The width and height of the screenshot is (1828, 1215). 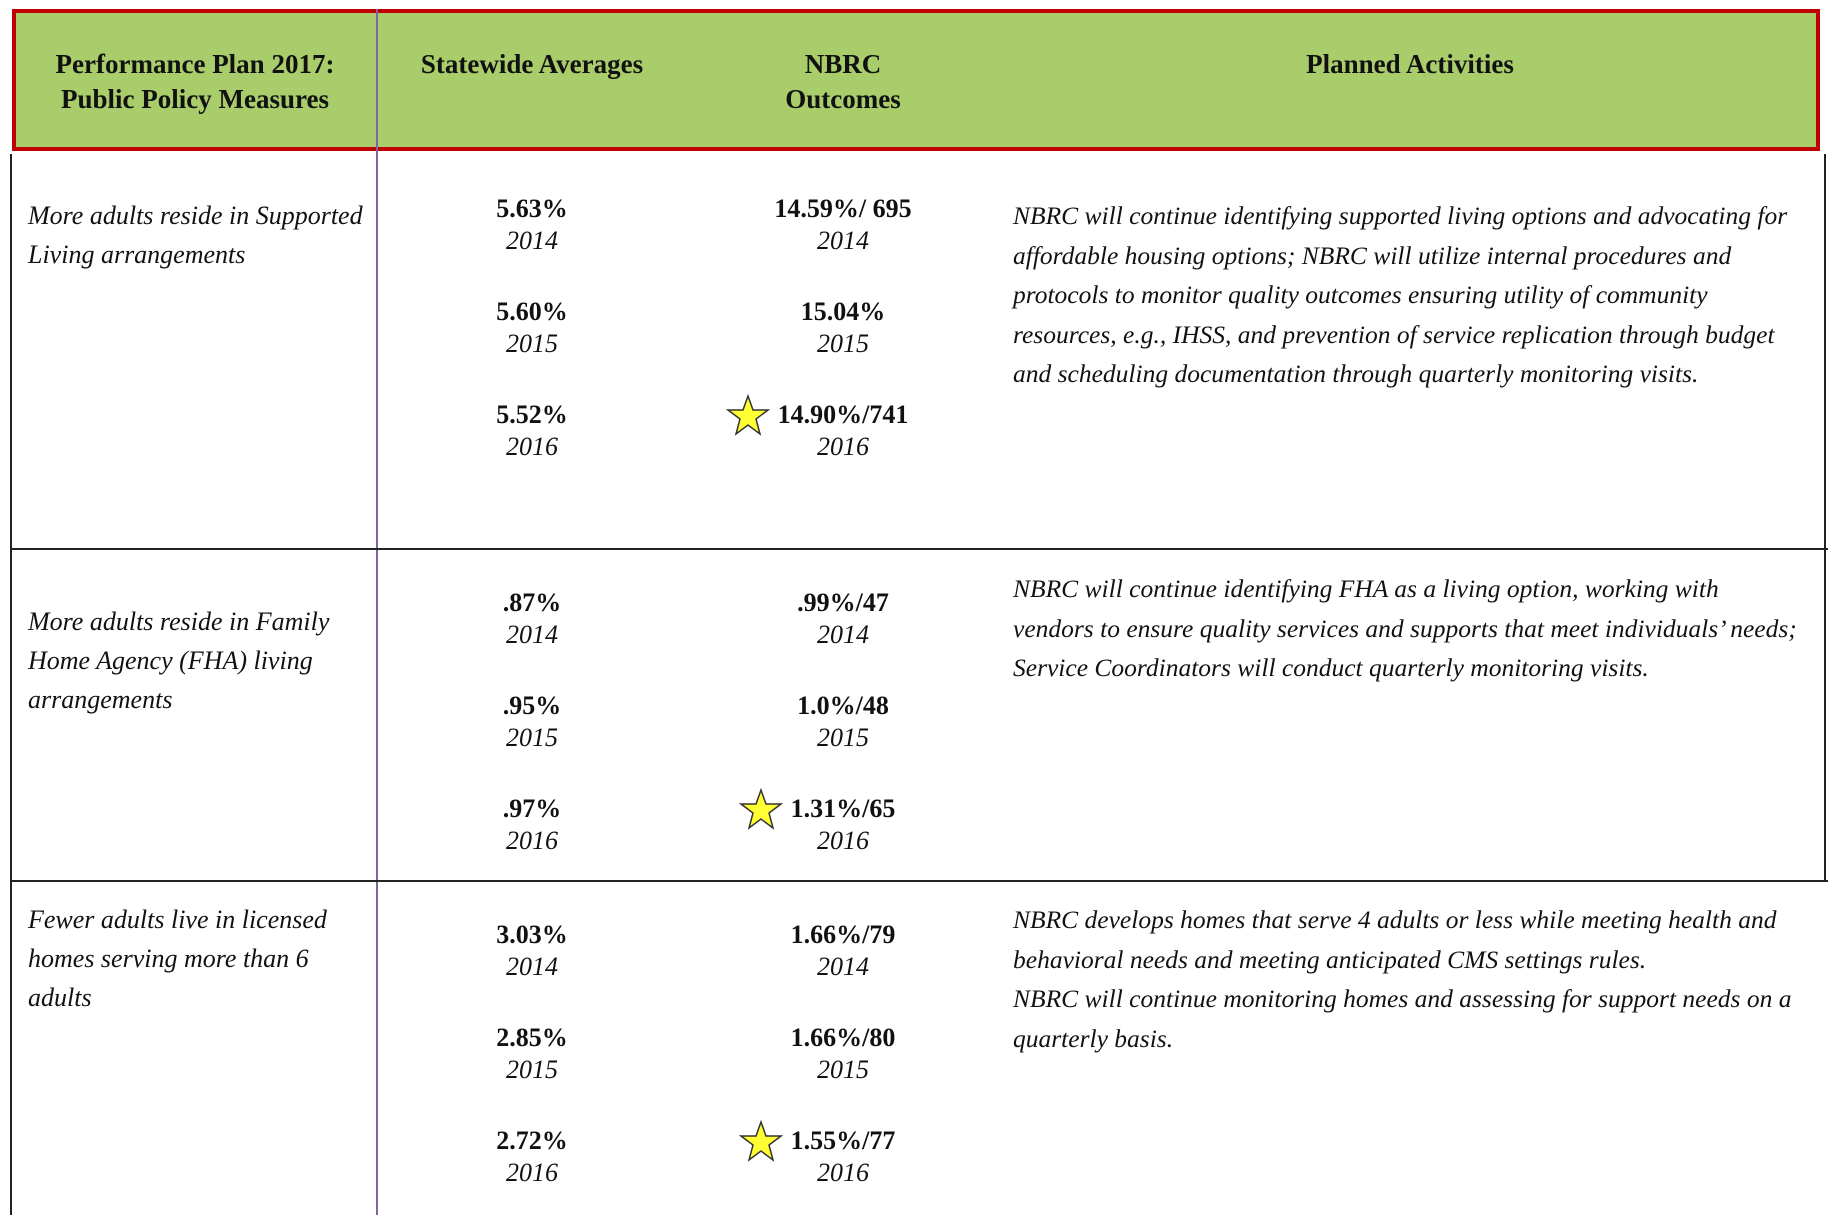 What do you see at coordinates (916, 80) in the screenshot?
I see `header-bar` at bounding box center [916, 80].